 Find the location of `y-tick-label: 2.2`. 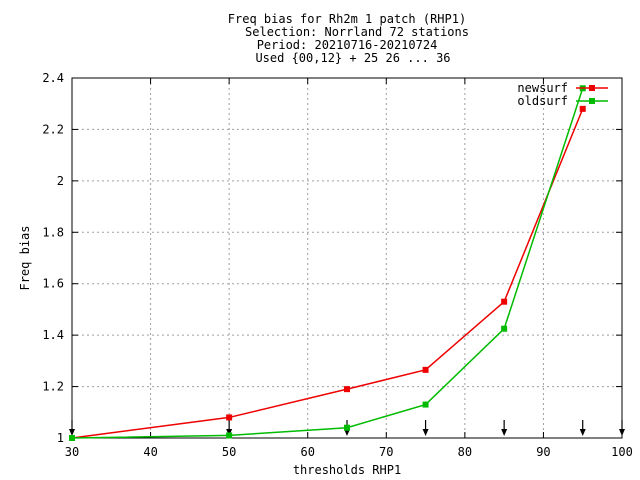

y-tick-label: 2.2 is located at coordinates (53, 129).